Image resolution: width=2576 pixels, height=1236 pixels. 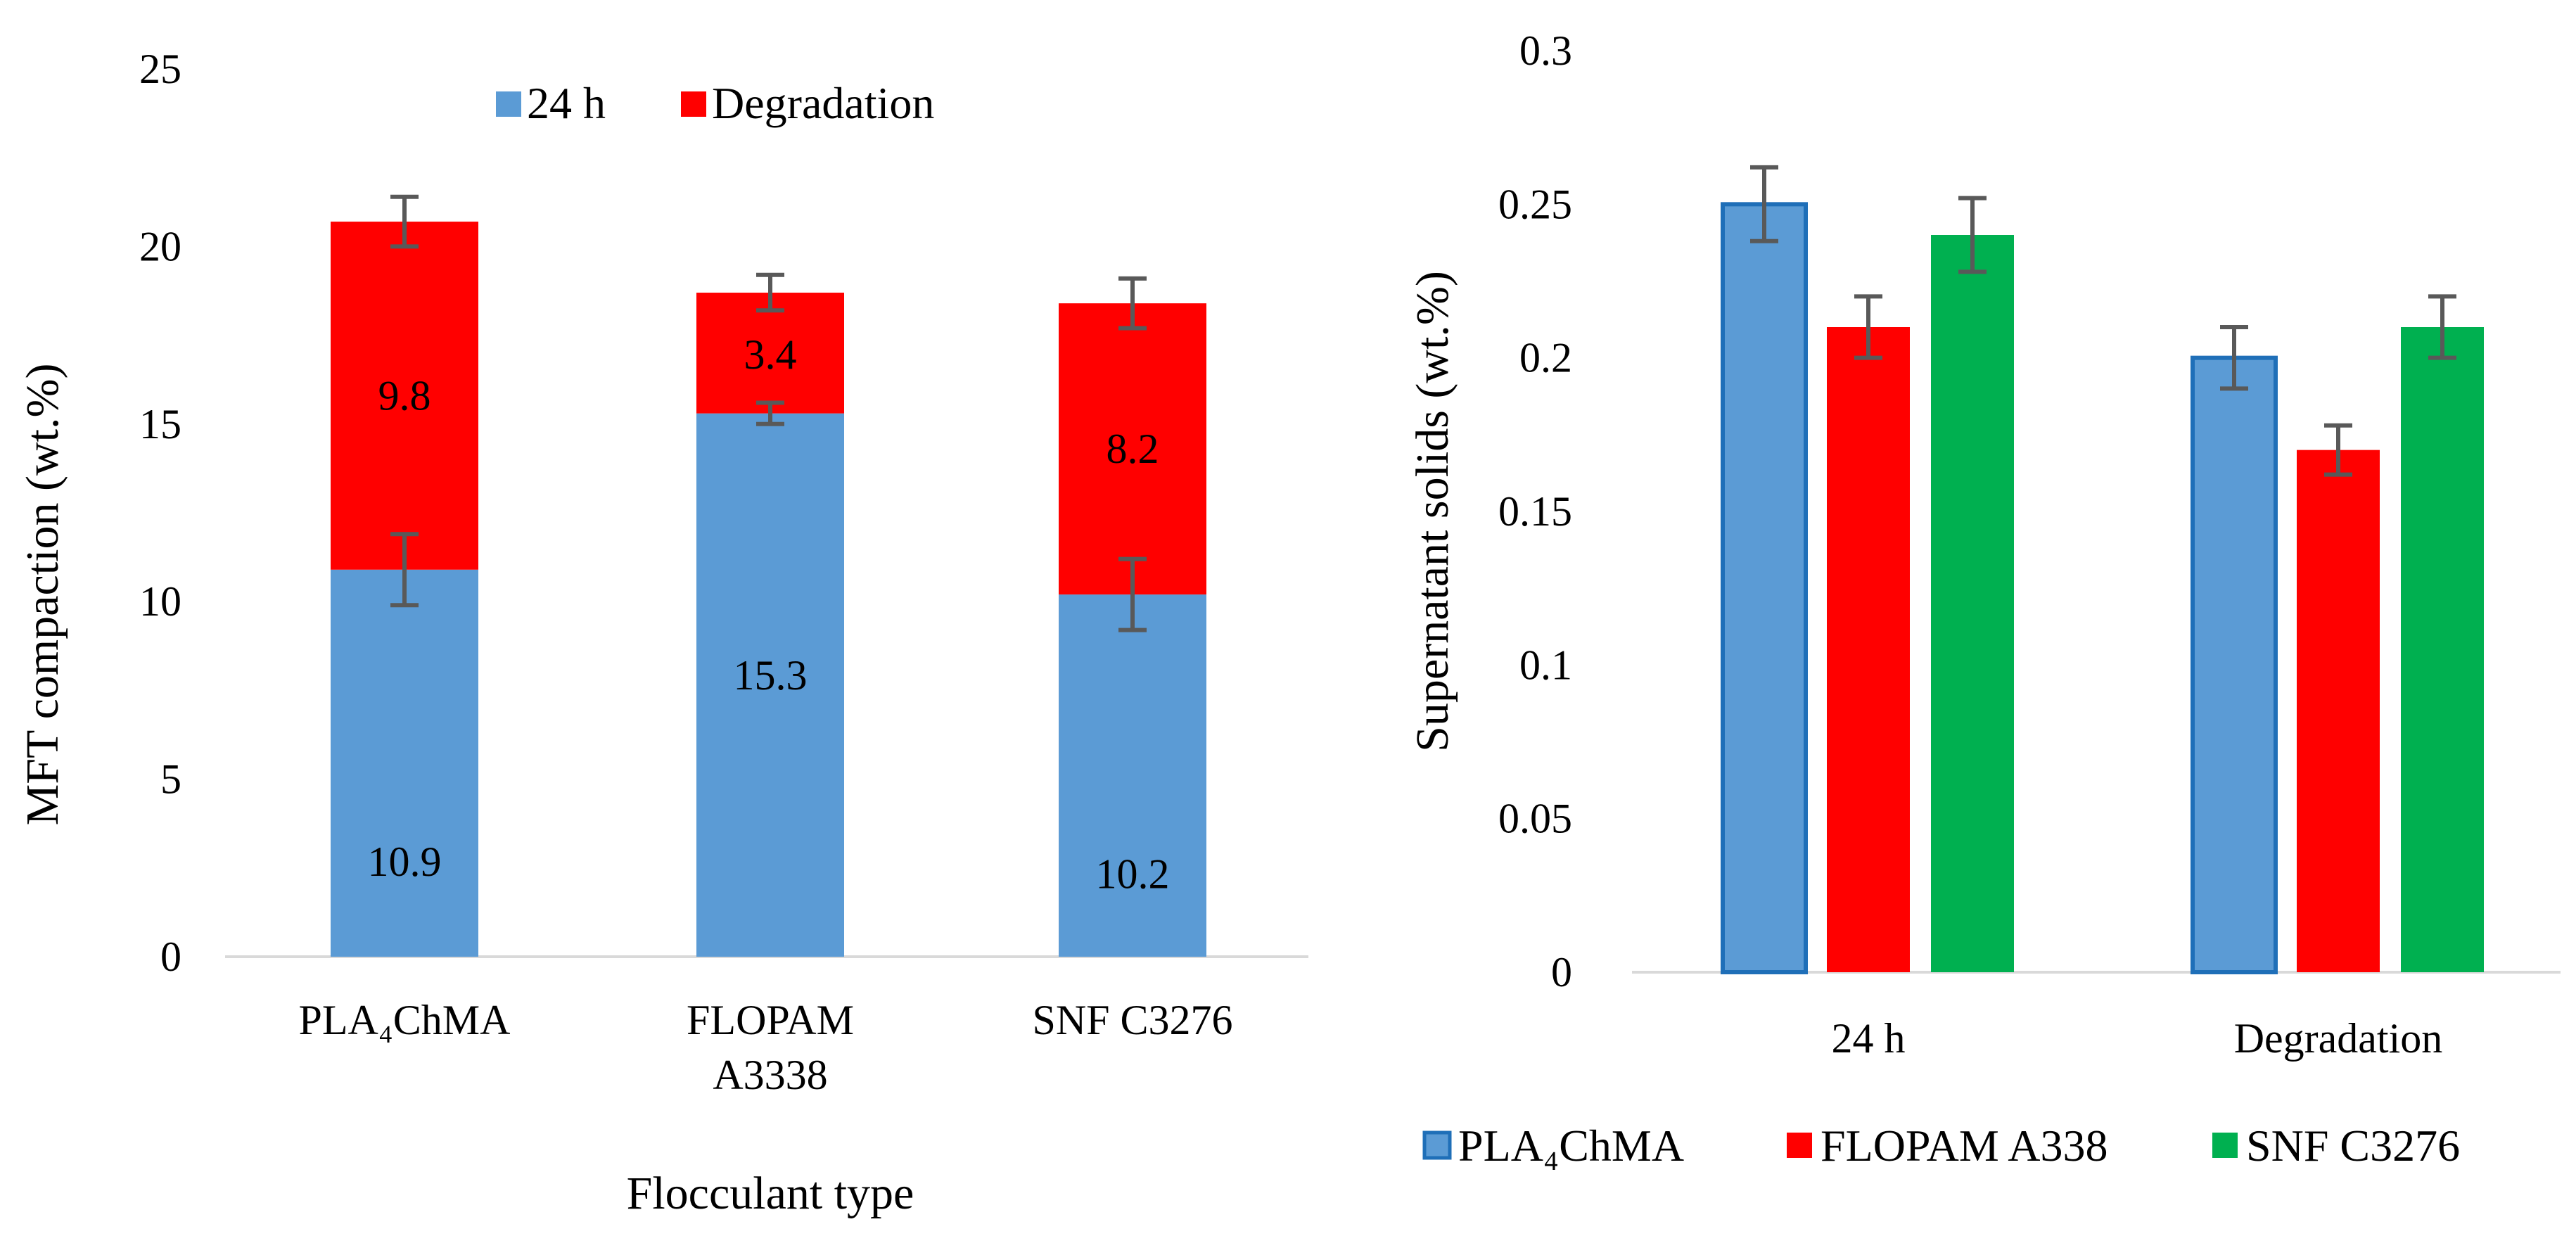 I want to click on left-data-label: 3.4, so click(x=770, y=355).